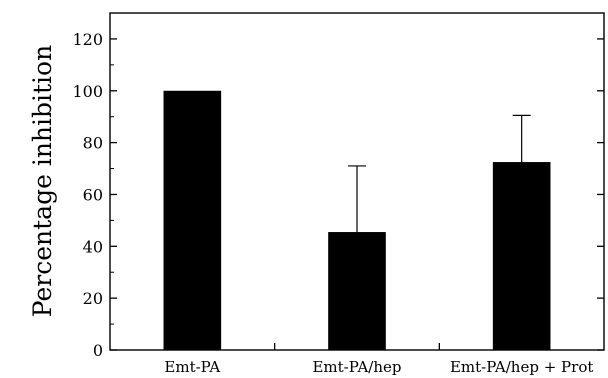 This screenshot has width=608, height=378. I want to click on y-tick-label: 0, so click(98, 350).